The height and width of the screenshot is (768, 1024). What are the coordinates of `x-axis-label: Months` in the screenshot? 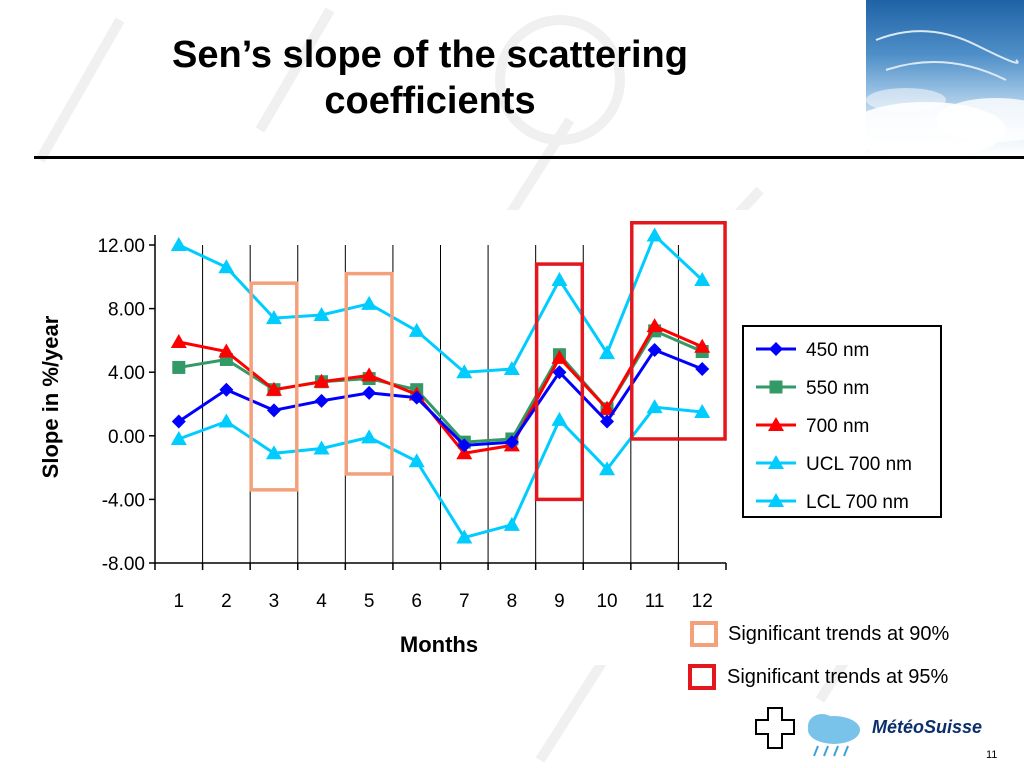 It's located at (439, 644).